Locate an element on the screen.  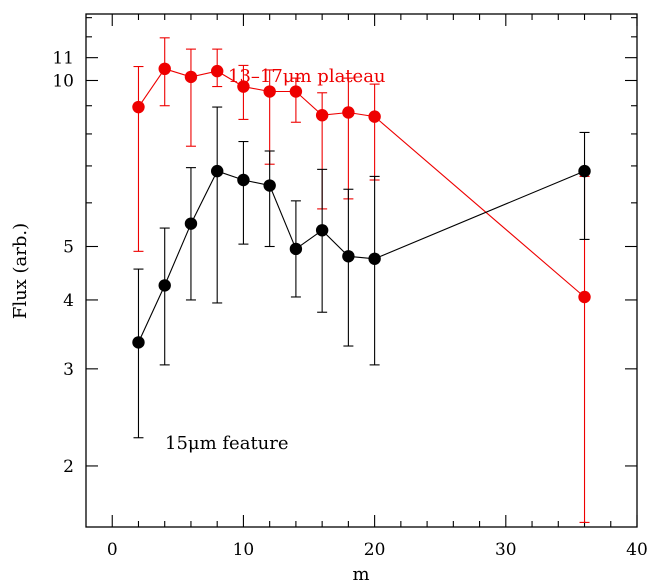
y-tick-label: 2 is located at coordinates (68, 467).